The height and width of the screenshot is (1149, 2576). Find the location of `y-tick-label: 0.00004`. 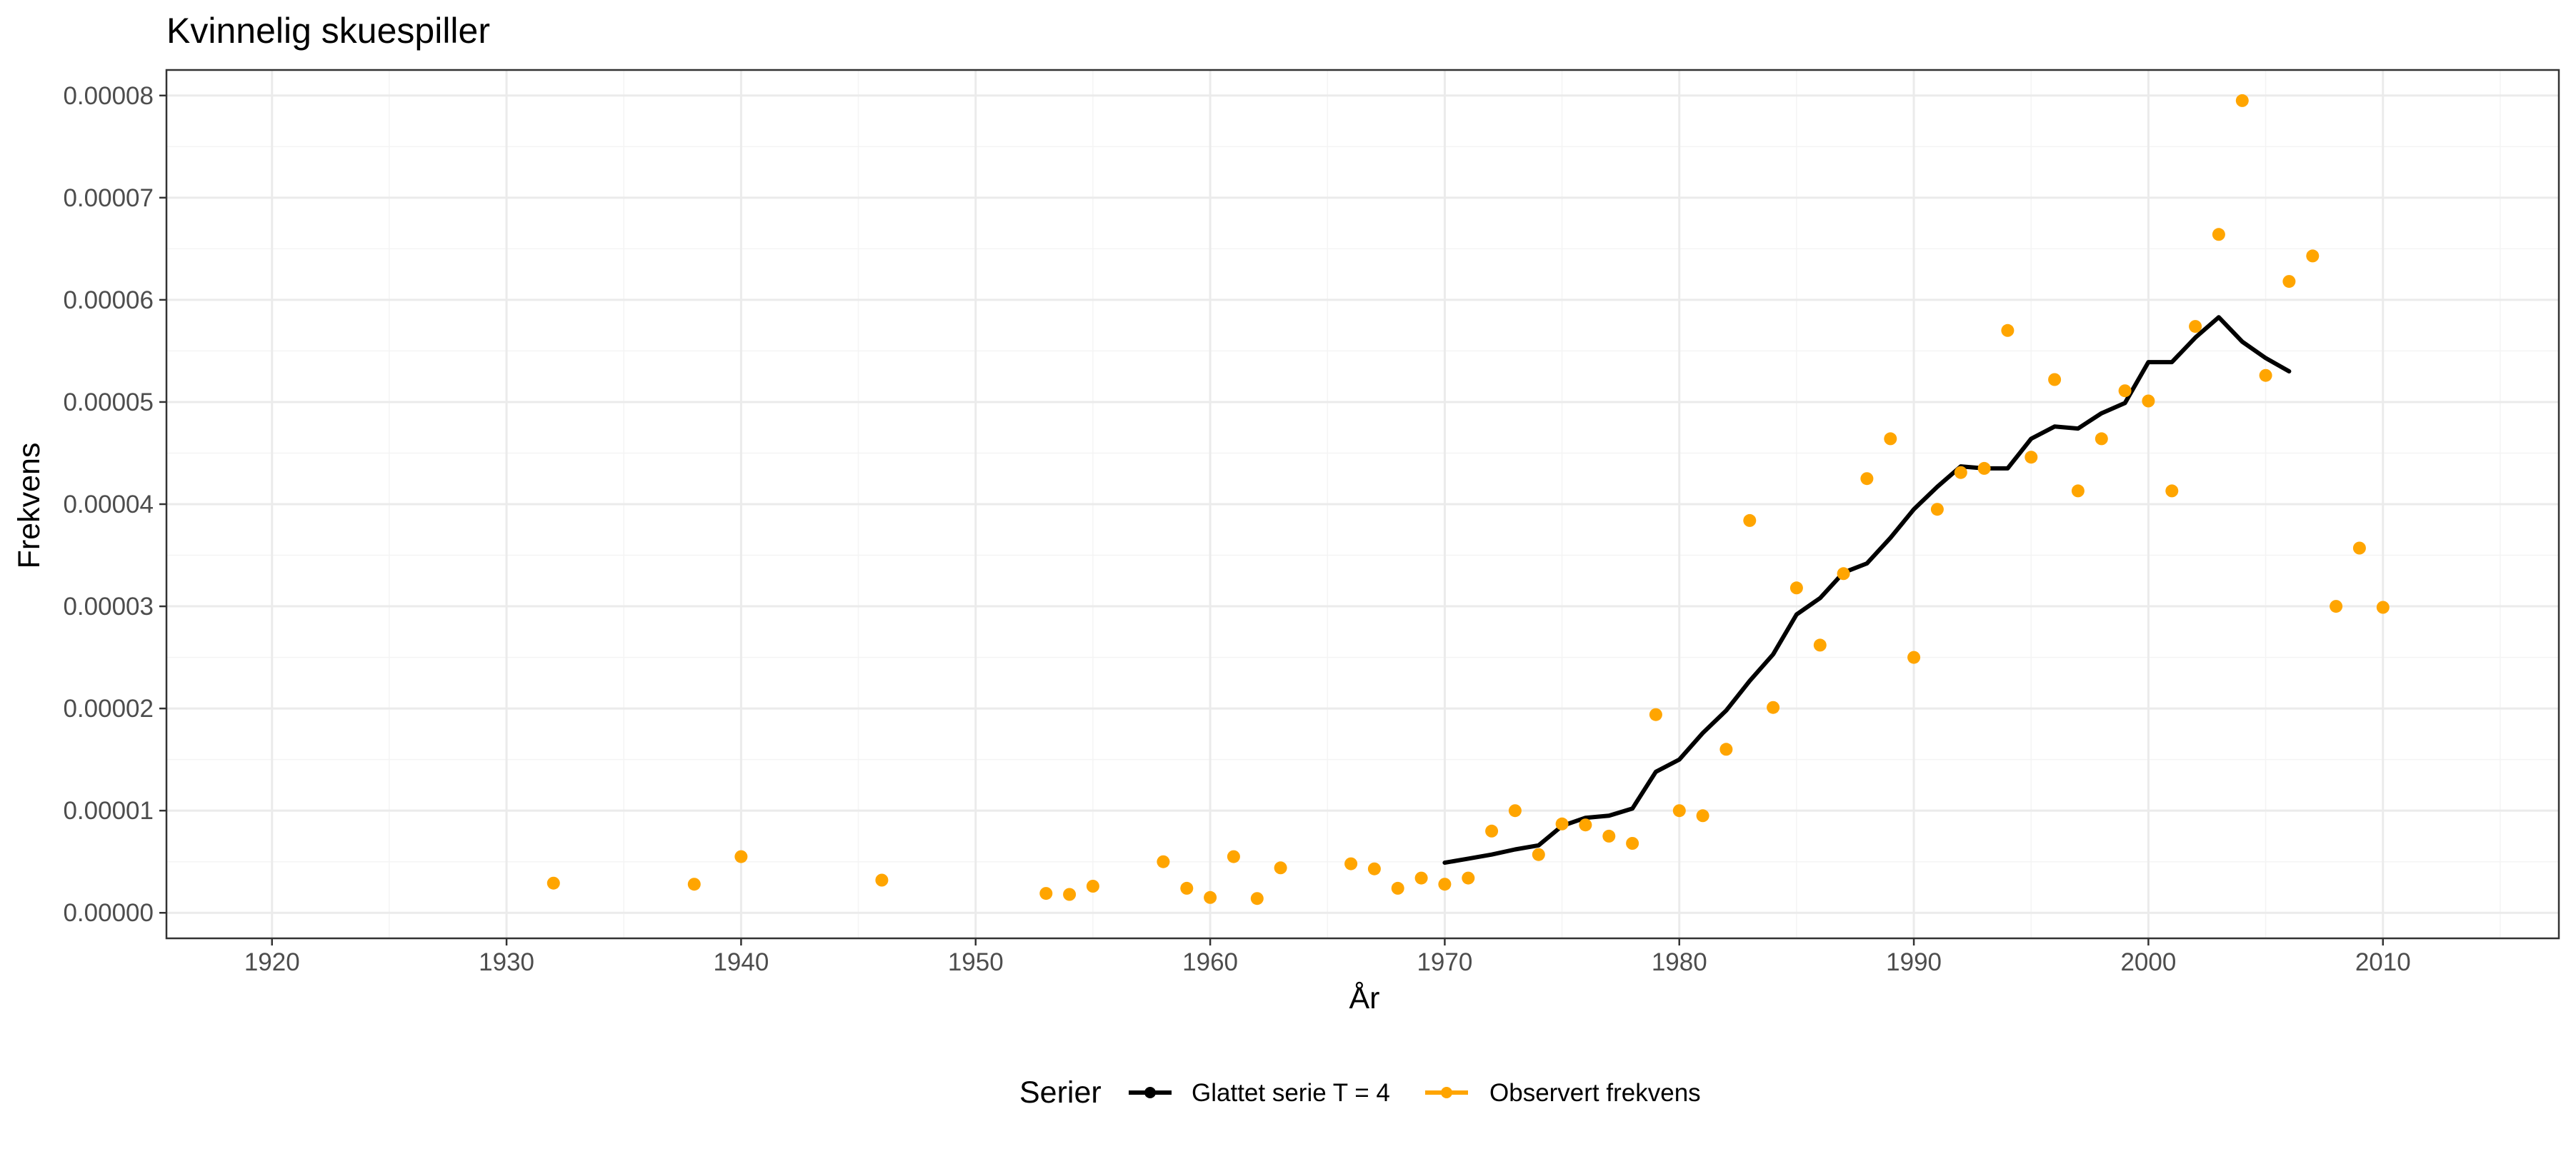

y-tick-label: 0.00004 is located at coordinates (109, 504).